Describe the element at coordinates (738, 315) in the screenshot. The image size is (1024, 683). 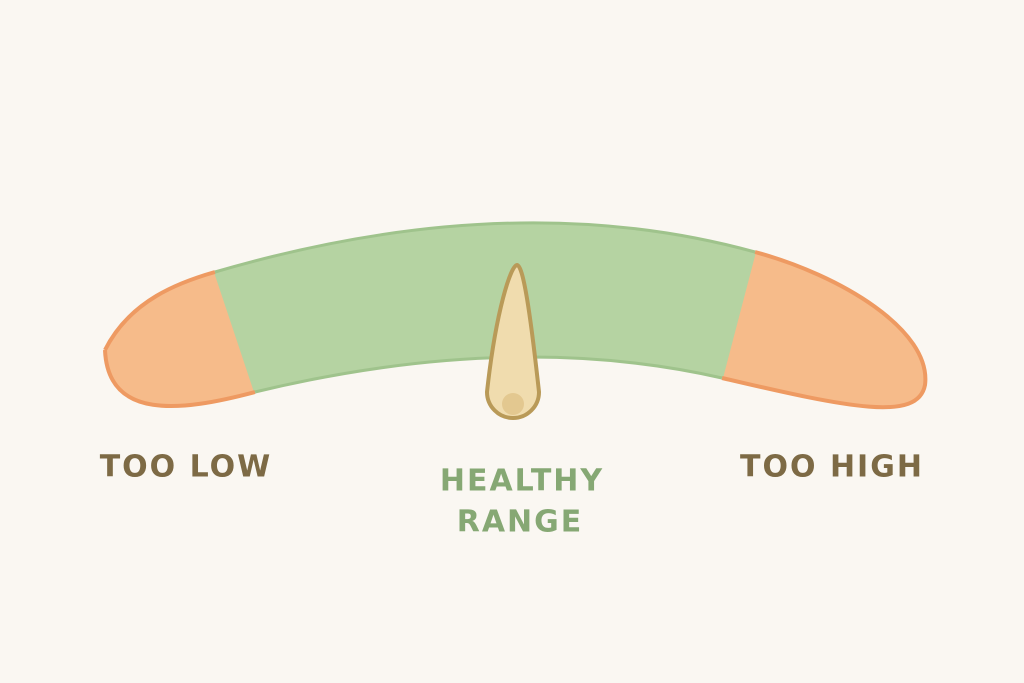
I see `divider-right` at that location.